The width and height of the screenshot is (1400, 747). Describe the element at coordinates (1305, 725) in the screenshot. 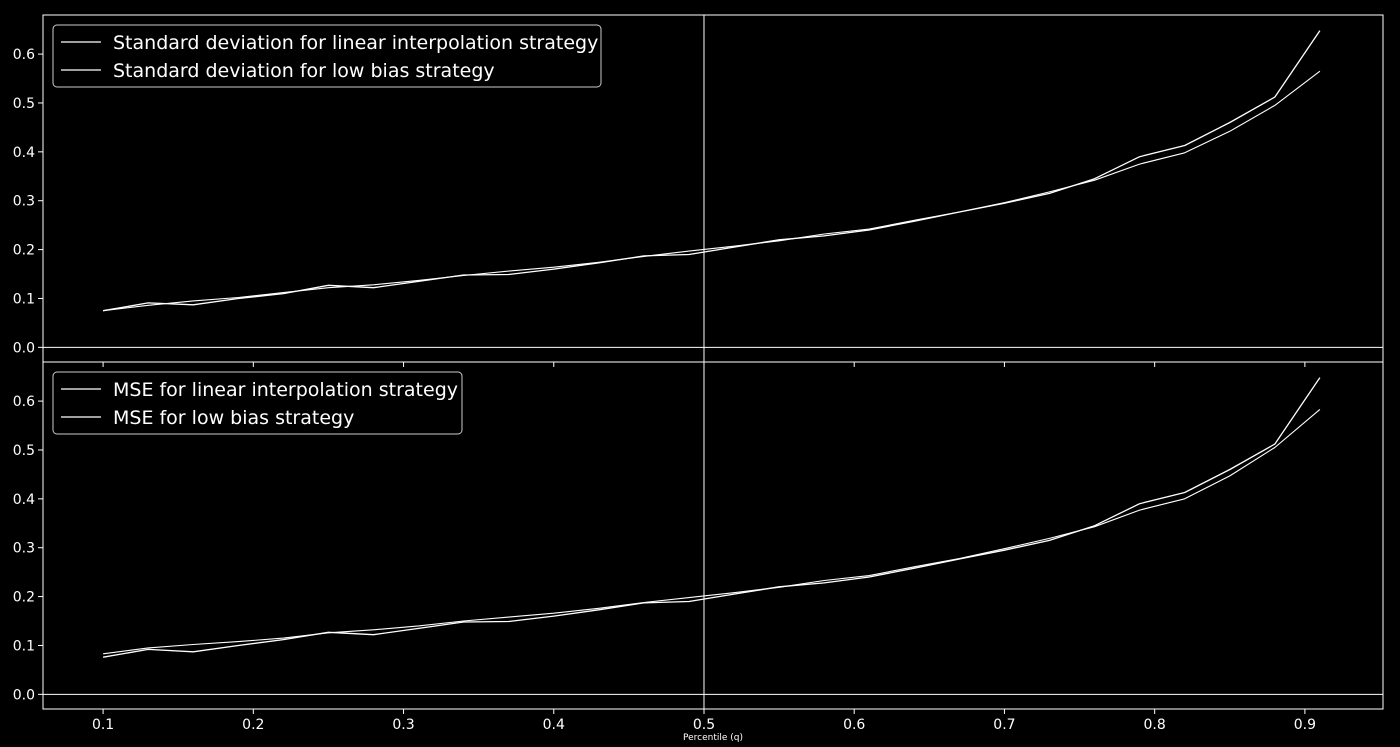

I see `x-tick-label: 0.9` at that location.